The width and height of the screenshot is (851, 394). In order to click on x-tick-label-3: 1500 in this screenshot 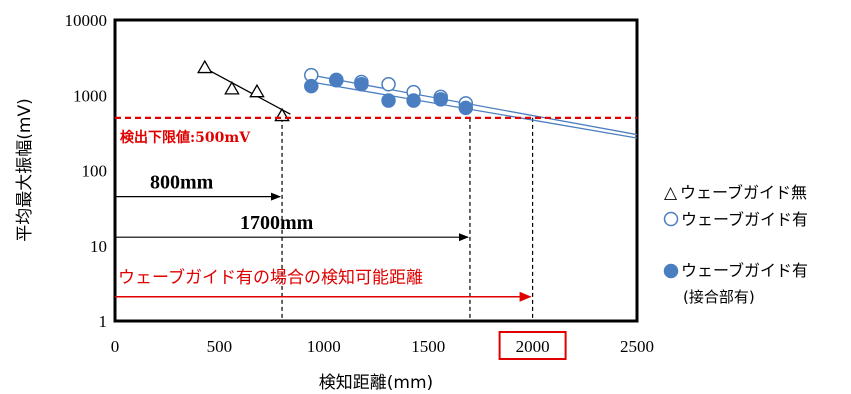, I will do `click(428, 346)`.